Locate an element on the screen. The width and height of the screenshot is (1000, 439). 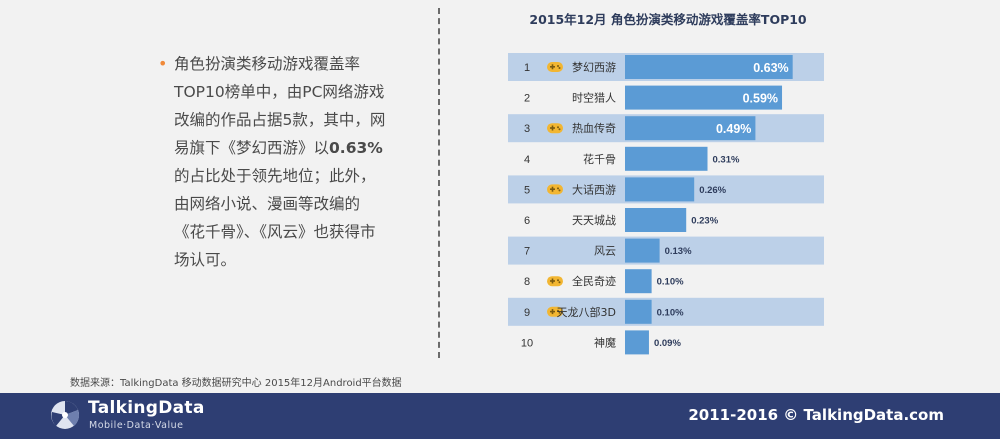
rank-label: 1 is located at coordinates (527, 68).